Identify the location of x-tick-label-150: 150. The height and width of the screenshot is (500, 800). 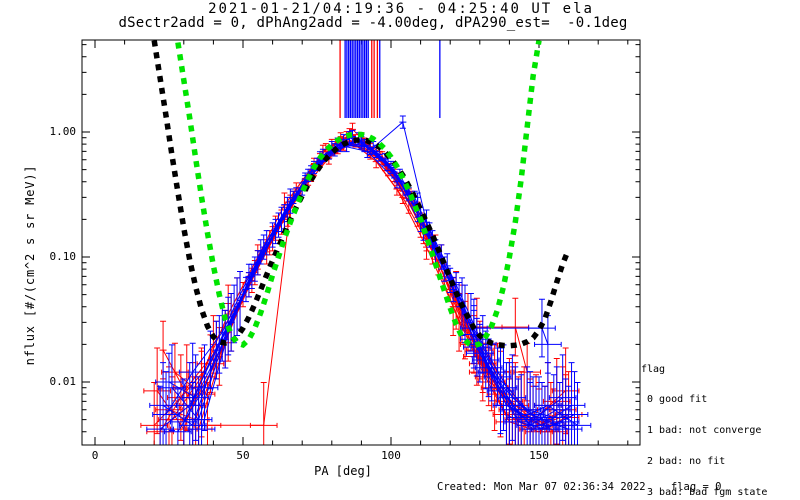
(539, 455).